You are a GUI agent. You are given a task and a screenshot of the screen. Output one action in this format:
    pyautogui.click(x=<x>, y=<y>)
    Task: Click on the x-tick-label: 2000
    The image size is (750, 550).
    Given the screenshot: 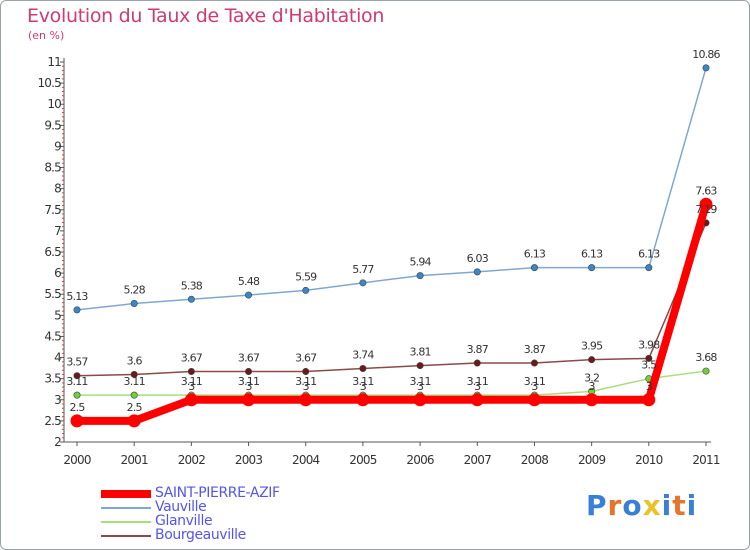 What is the action you would take?
    pyautogui.click(x=77, y=460)
    